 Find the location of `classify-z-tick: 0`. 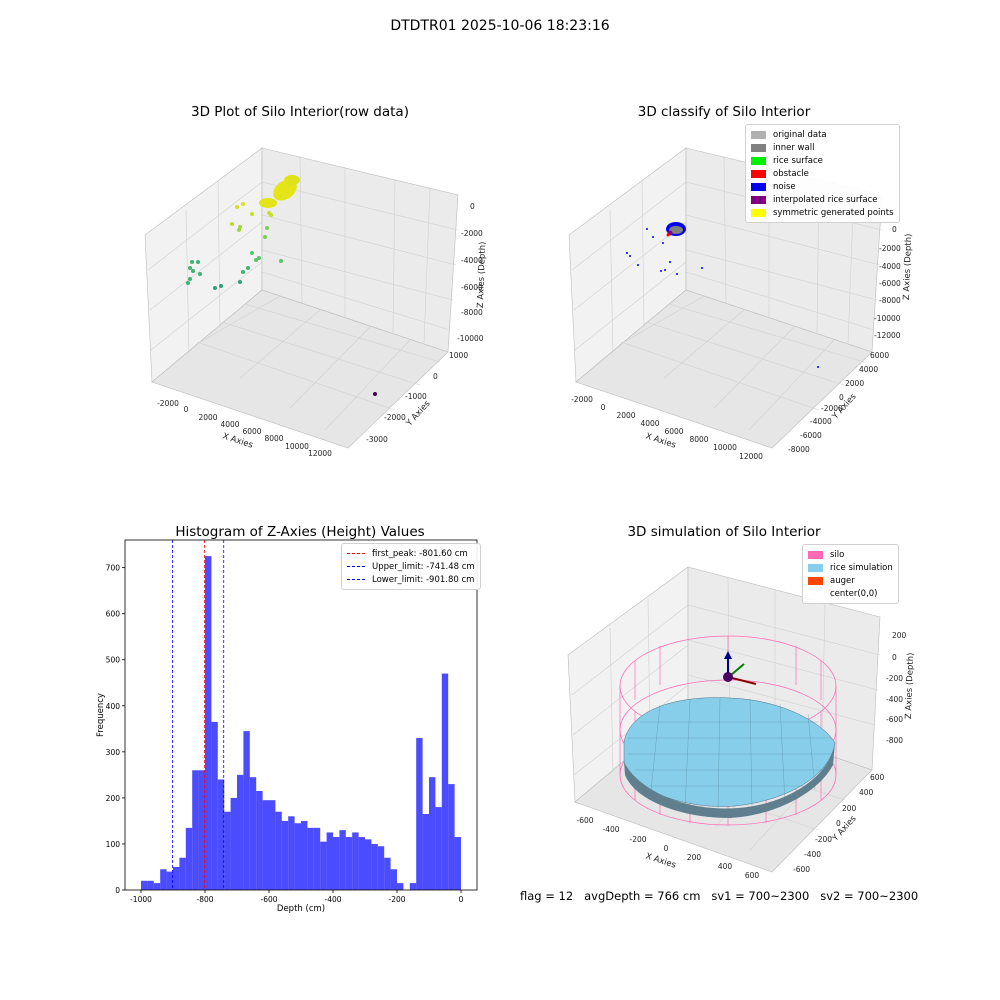

classify-z-tick: 0 is located at coordinates (894, 229).